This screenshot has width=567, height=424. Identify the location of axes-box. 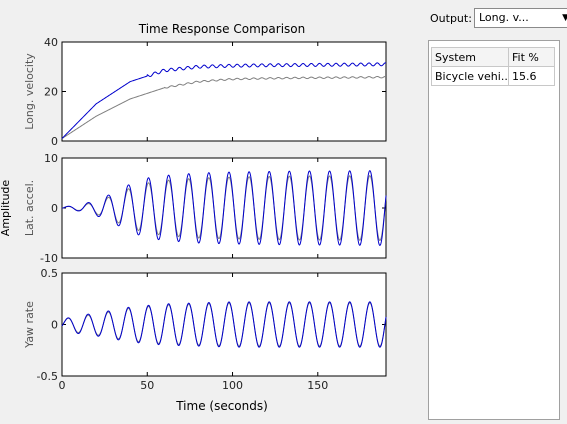
(224, 91).